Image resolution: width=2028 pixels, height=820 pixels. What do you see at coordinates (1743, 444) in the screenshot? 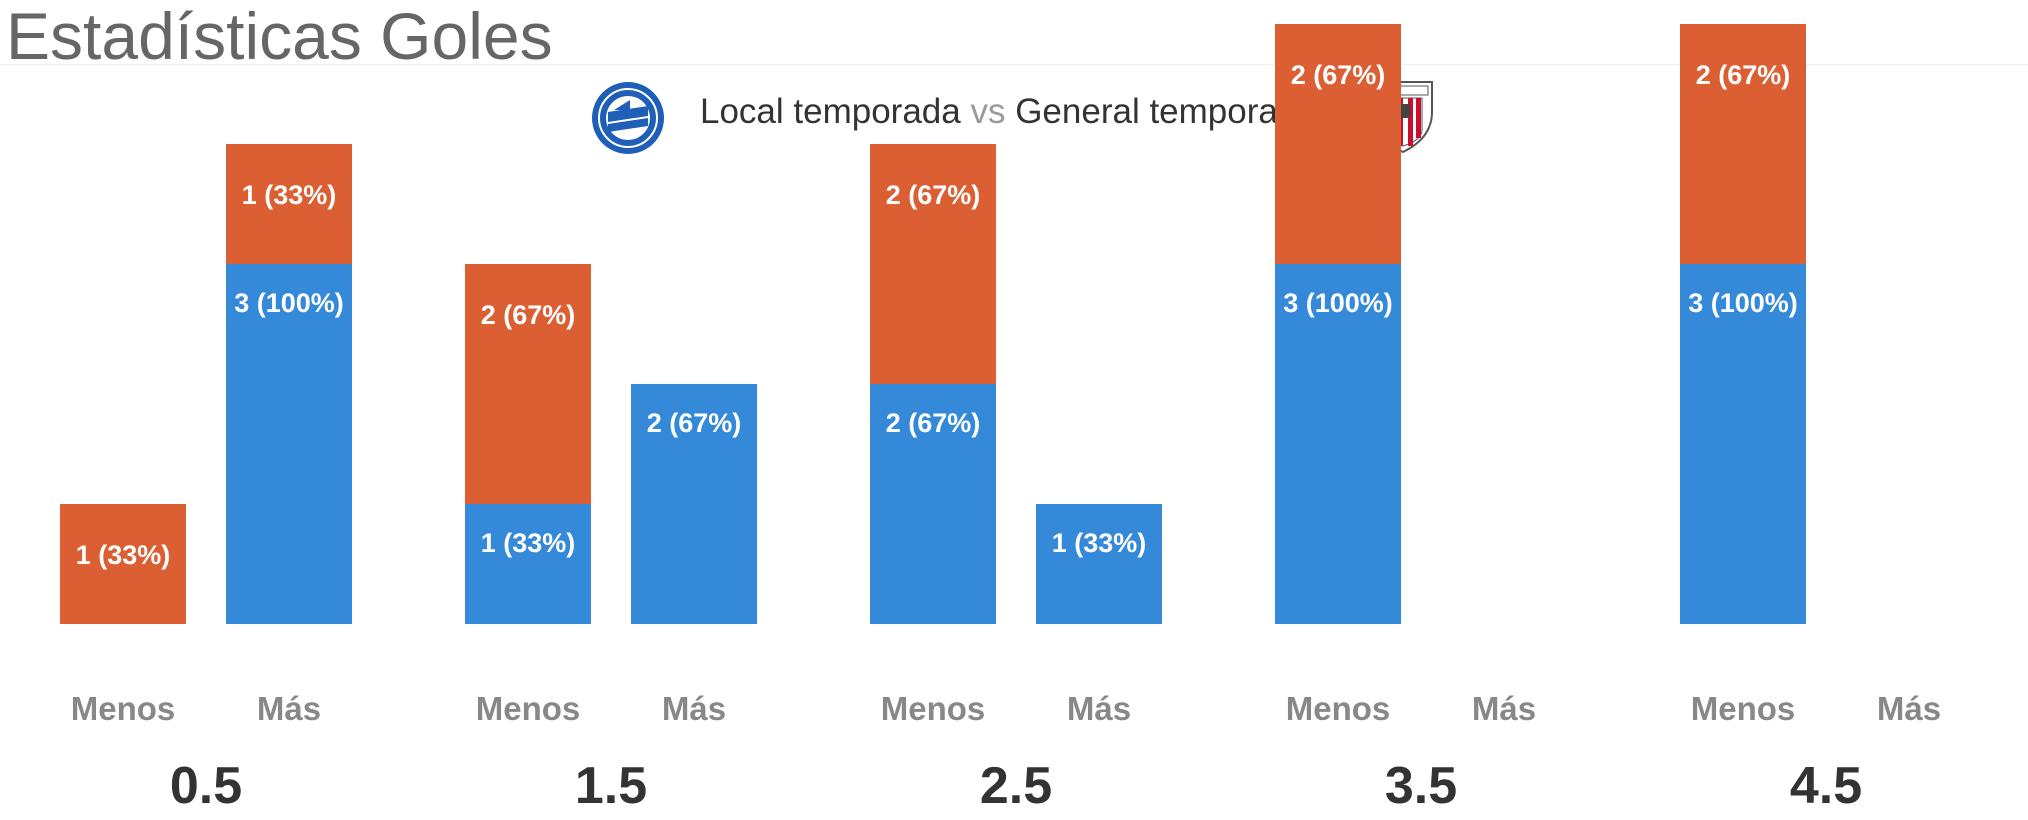
I see `bar-general-4-5-menos` at bounding box center [1743, 444].